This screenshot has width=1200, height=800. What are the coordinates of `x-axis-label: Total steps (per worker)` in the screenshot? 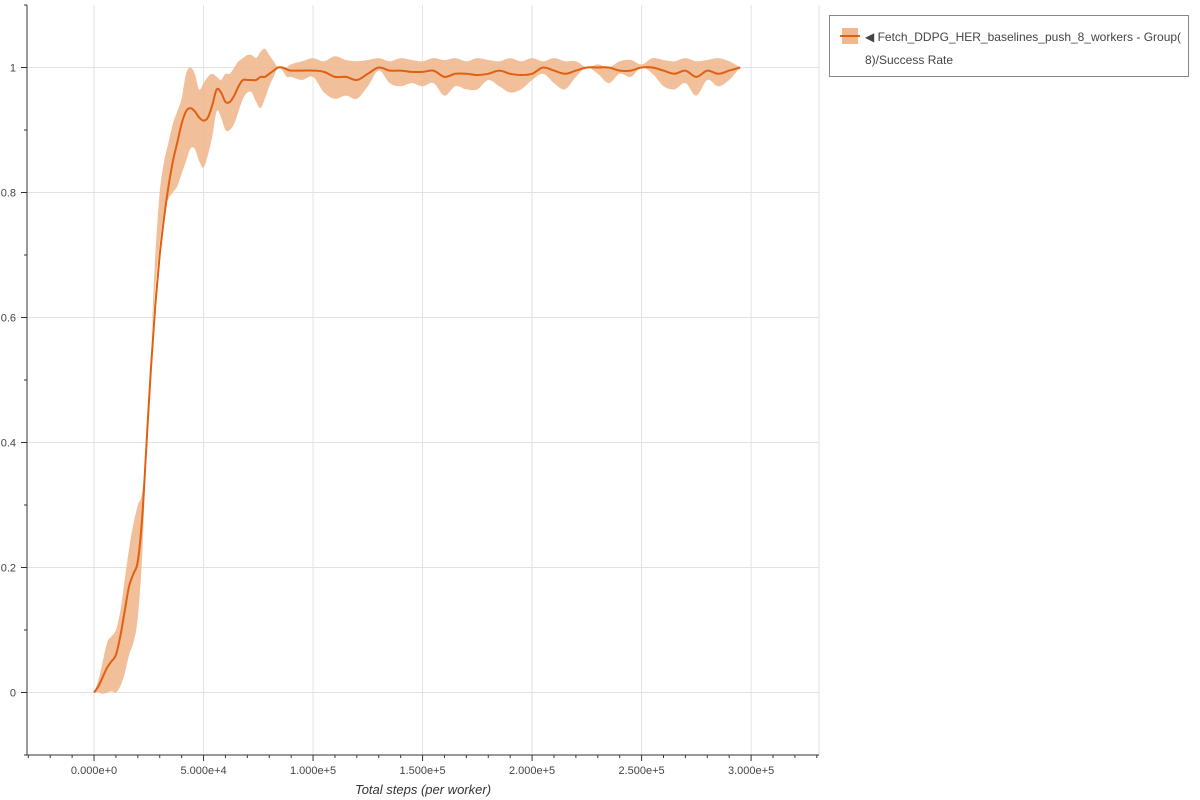 It's located at (423, 789).